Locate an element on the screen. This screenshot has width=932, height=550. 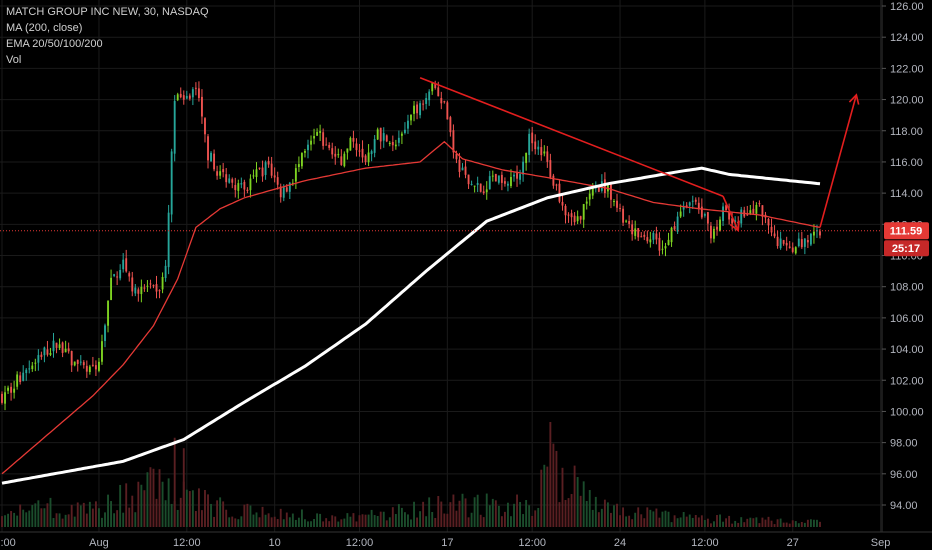
price-tick-label: 100.00 is located at coordinates (907, 412).